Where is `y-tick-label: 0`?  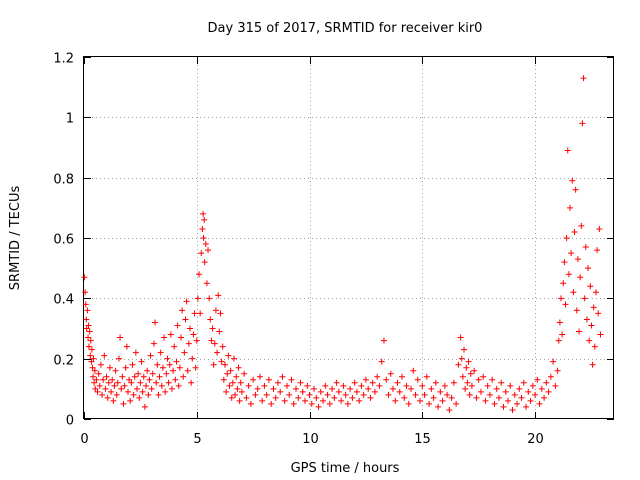 y-tick-label: 0 is located at coordinates (70, 421).